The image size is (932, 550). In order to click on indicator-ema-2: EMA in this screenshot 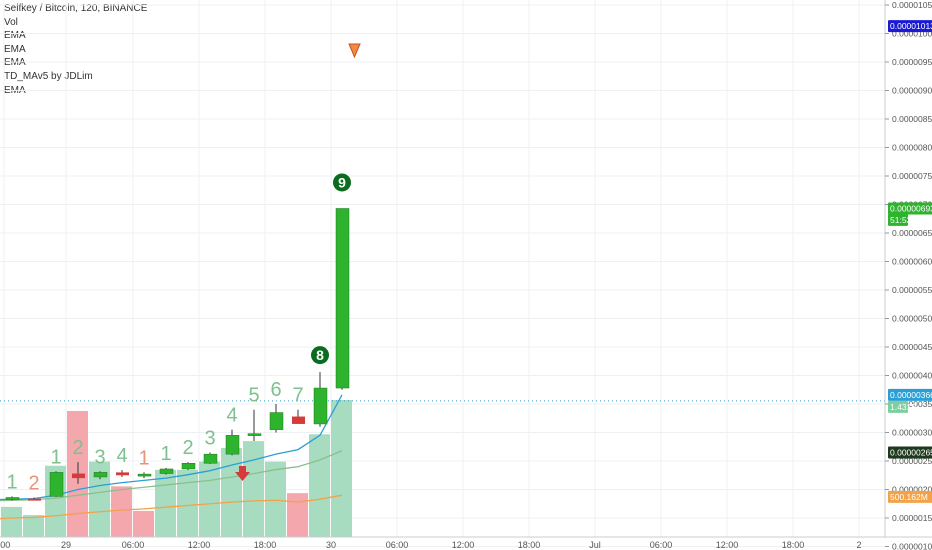, I will do `click(15, 49)`.